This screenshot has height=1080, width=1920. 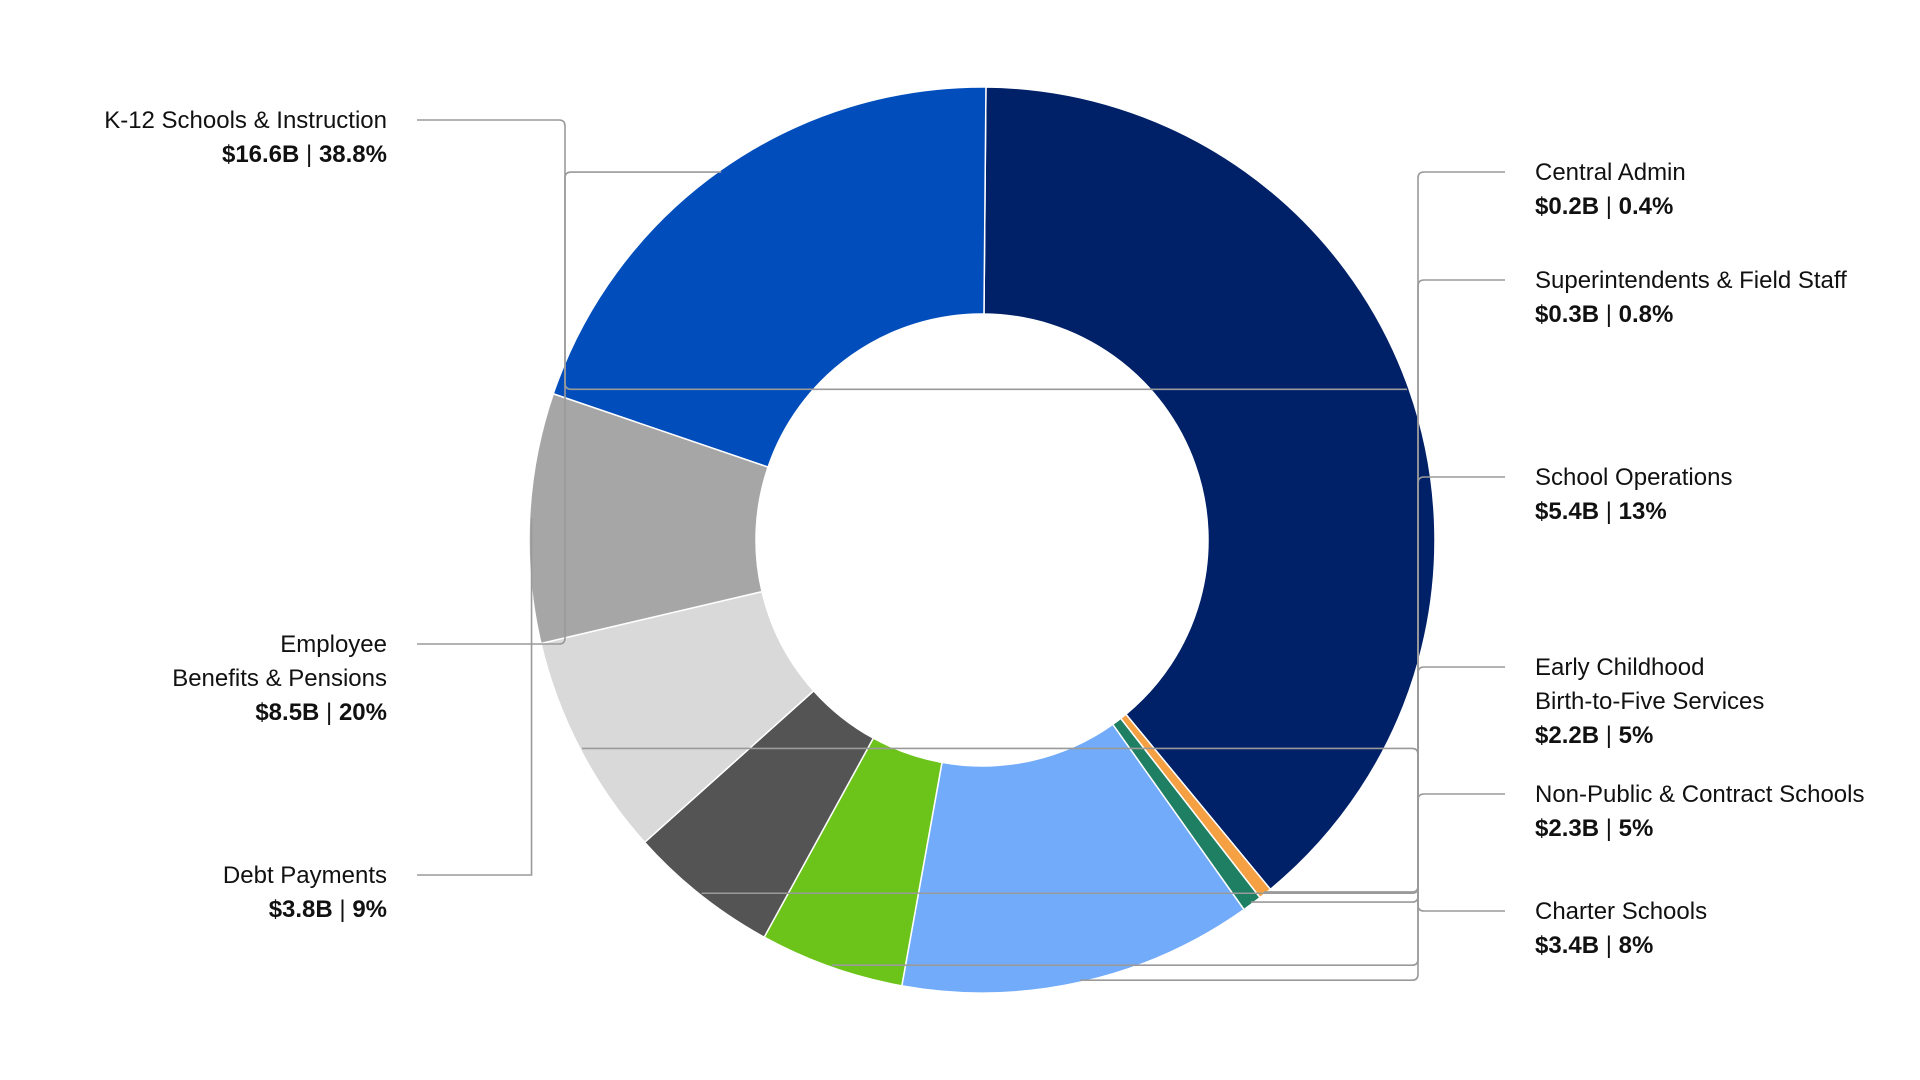 I want to click on slice-value-label: $2.3B | 5%, so click(x=1594, y=828).